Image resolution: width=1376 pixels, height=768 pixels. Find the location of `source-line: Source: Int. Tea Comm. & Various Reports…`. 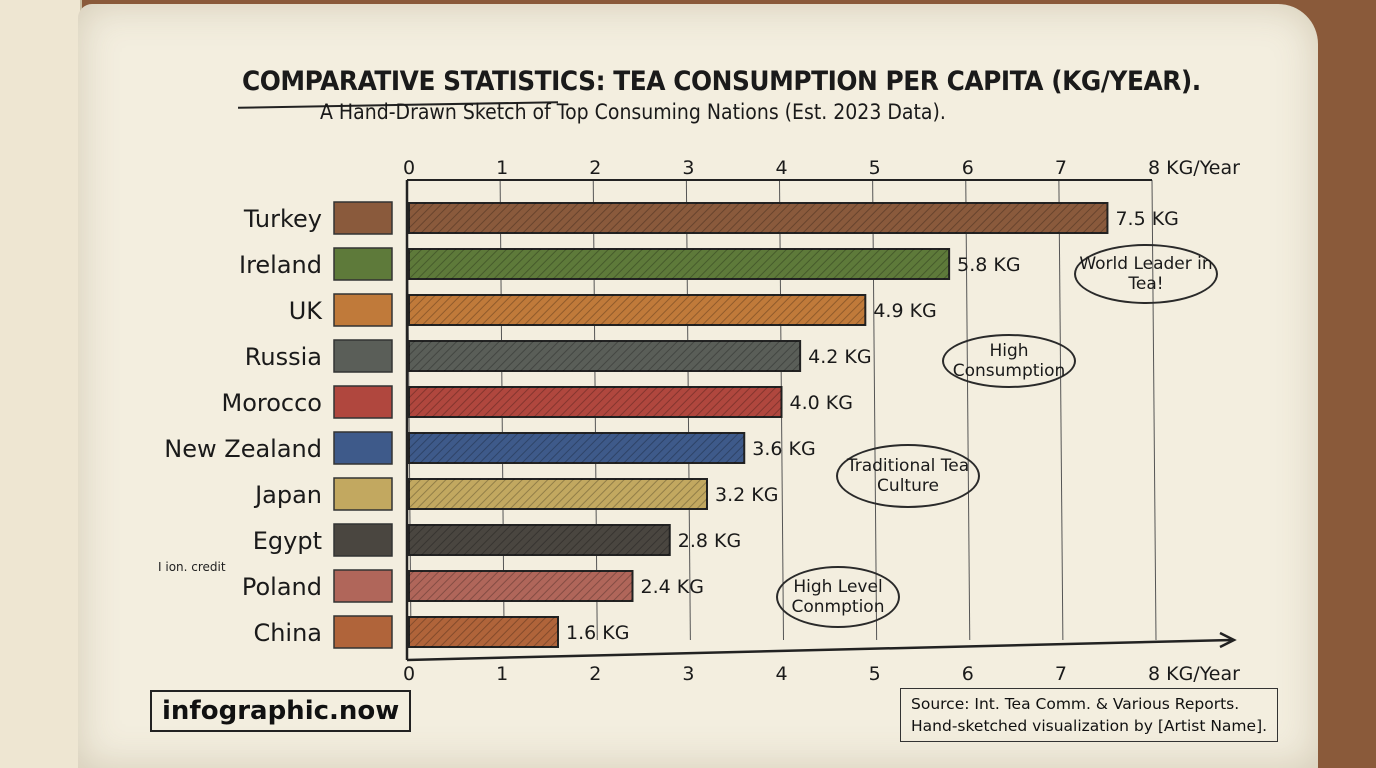

source-line: Source: Int. Tea Comm. & Various Reports… is located at coordinates (1075, 704).